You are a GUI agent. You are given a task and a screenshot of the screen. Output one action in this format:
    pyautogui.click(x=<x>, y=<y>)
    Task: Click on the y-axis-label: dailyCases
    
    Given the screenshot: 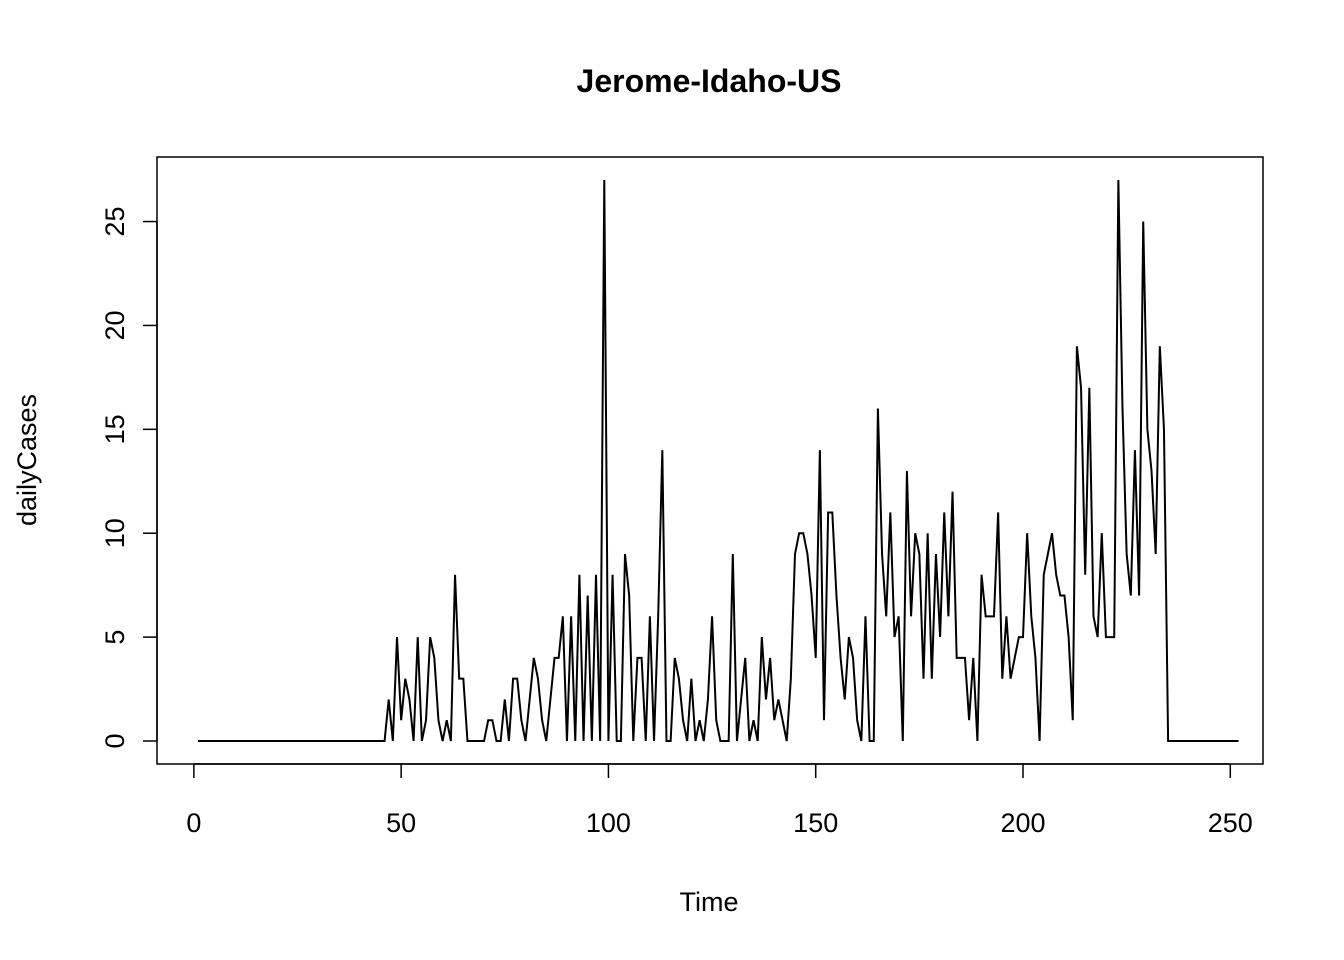 What is the action you would take?
    pyautogui.click(x=27, y=460)
    